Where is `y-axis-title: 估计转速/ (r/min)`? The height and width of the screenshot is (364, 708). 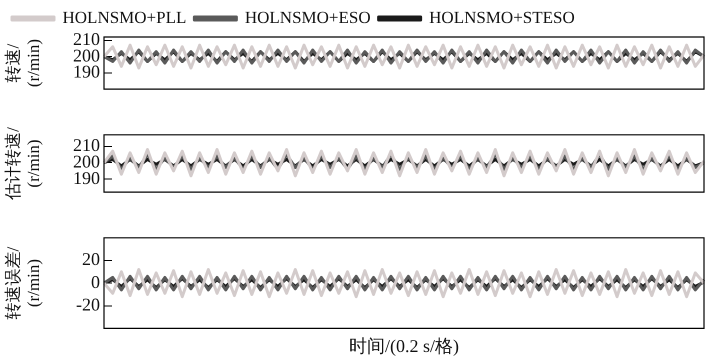
y-axis-title: 估计转速/ (r/min) is located at coordinates (24, 163).